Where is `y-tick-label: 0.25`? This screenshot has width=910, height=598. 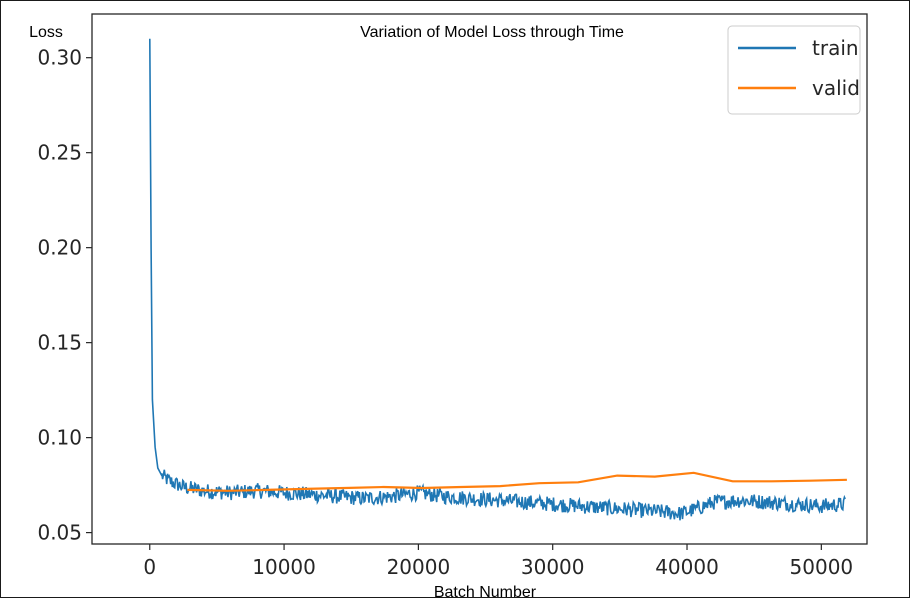
y-tick-label: 0.25 is located at coordinates (59, 153).